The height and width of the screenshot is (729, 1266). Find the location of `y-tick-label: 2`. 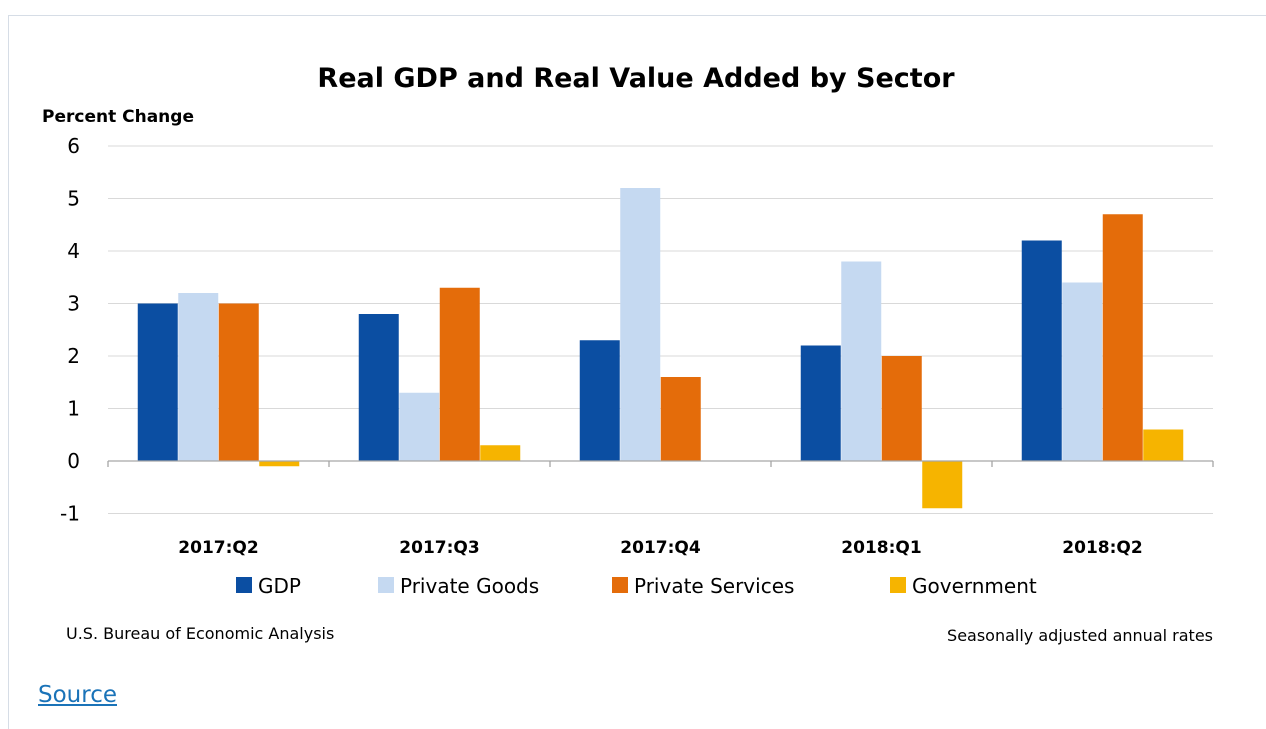

y-tick-label: 2 is located at coordinates (73, 356).